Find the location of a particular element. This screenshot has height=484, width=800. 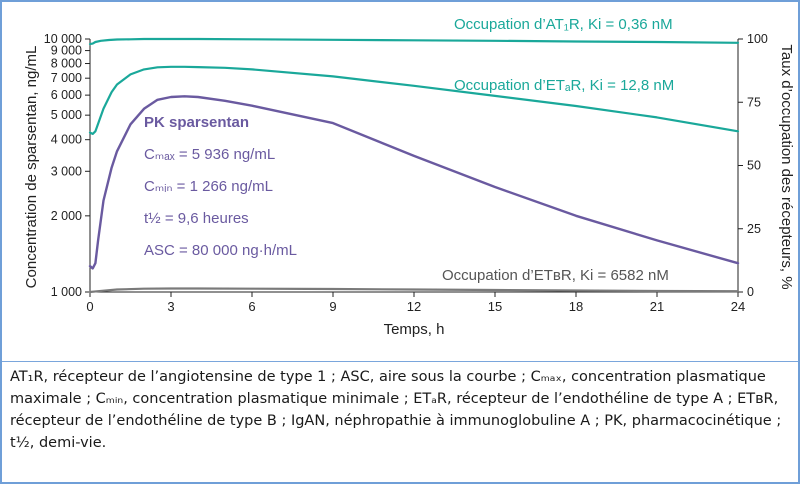

left-tick-label-3: 4 000 is located at coordinates (66, 140).